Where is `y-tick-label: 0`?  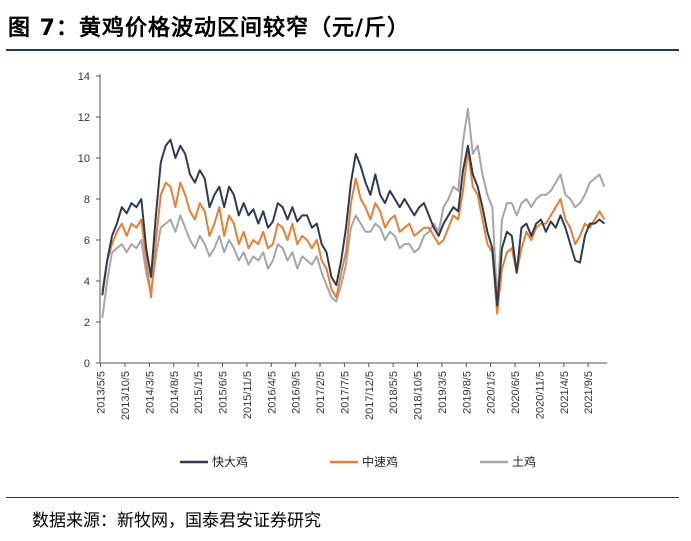
y-tick-label: 0 is located at coordinates (87, 364).